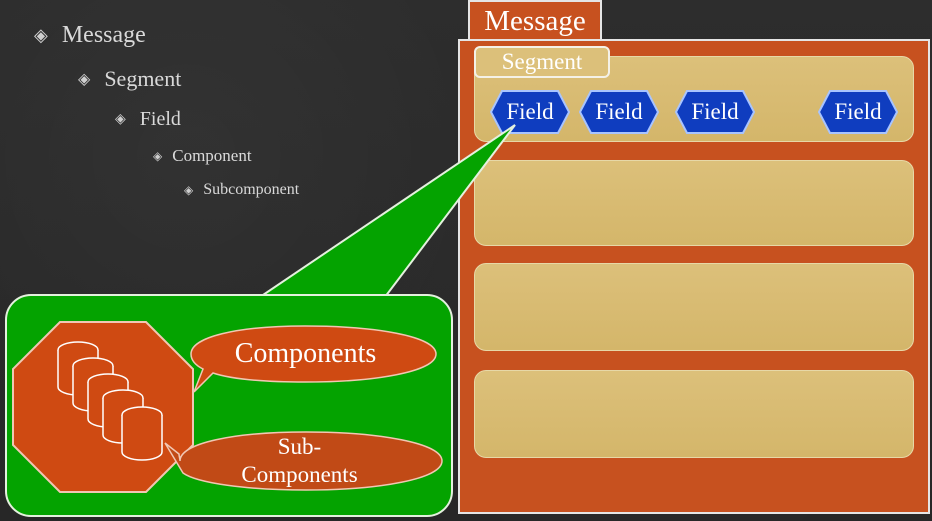 The image size is (932, 521). Describe the element at coordinates (110, 401) in the screenshot. I see `cylinder-stack-icon` at that location.